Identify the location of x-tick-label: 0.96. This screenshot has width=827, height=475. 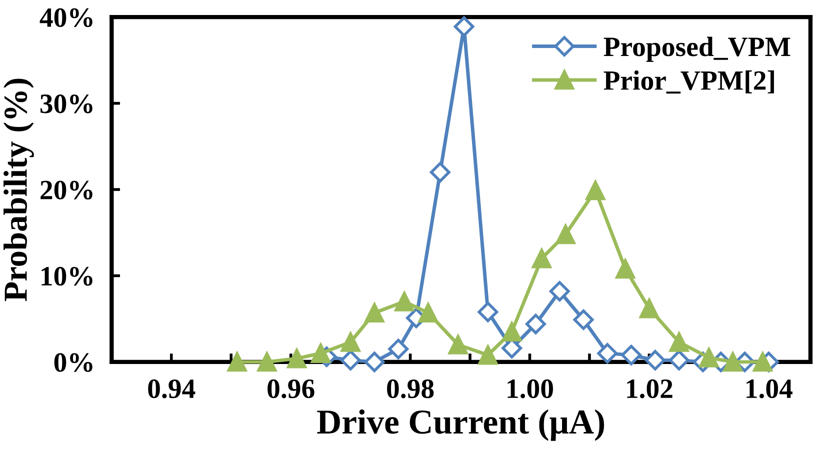
(291, 388).